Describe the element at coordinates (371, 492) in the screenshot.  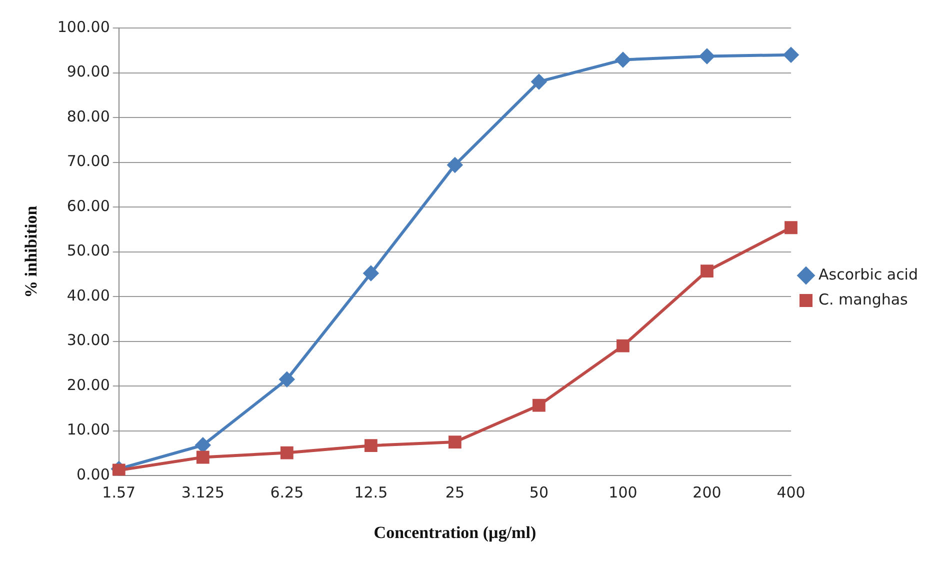
I see `x-tick-label: 12.5` at that location.